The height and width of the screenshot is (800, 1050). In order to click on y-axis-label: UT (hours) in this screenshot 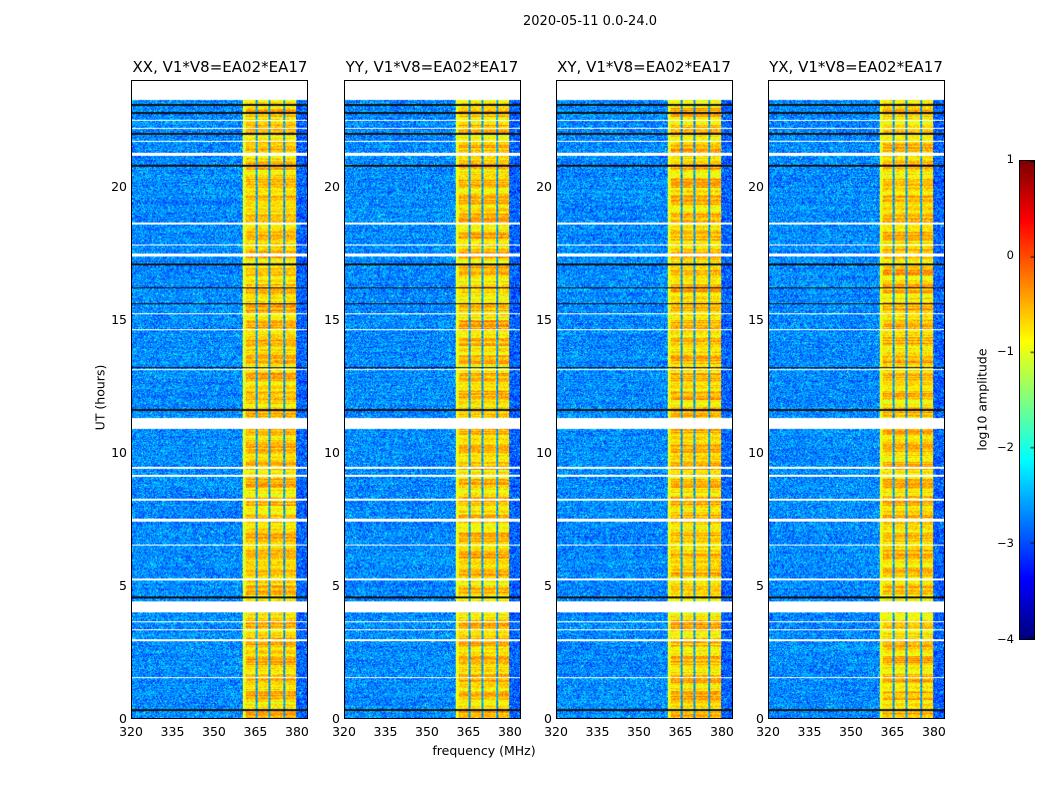, I will do `click(100, 397)`.